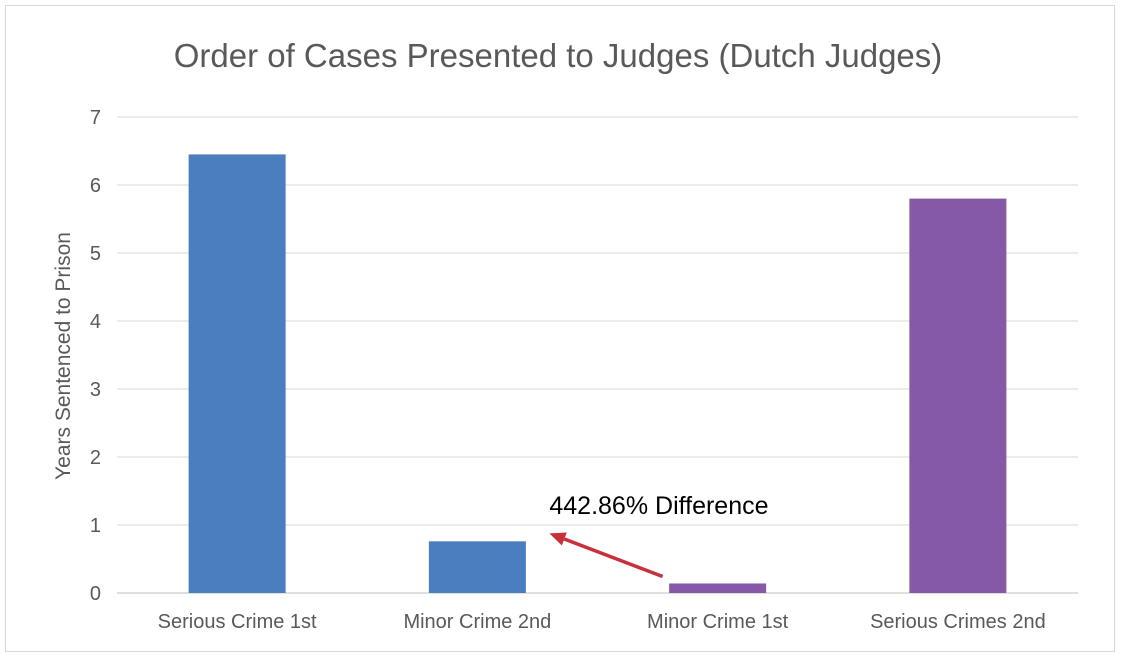  Describe the element at coordinates (658, 506) in the screenshot. I see `annotation-label: 442.86% Difference` at that location.